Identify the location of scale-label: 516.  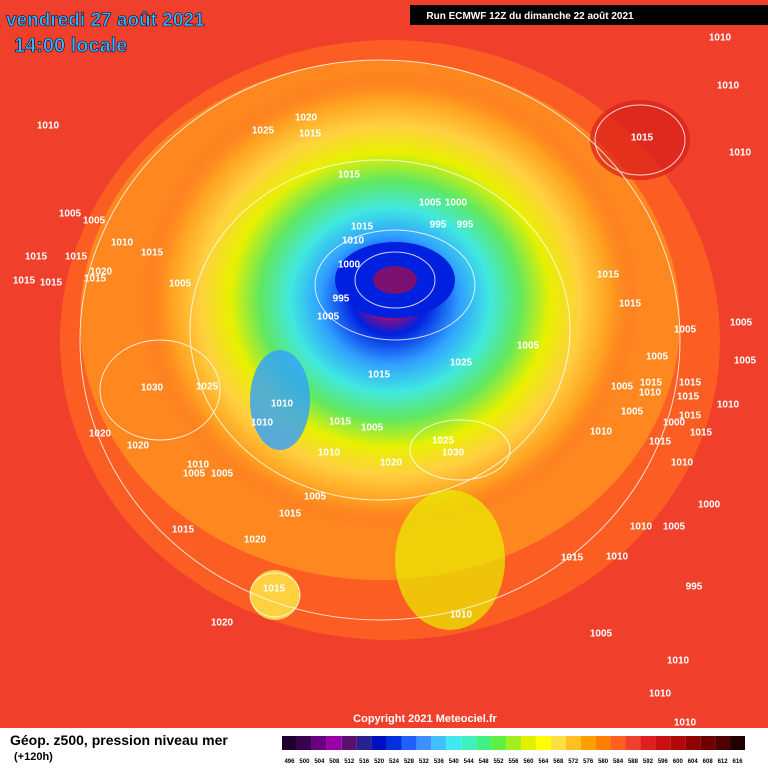
(364, 762).